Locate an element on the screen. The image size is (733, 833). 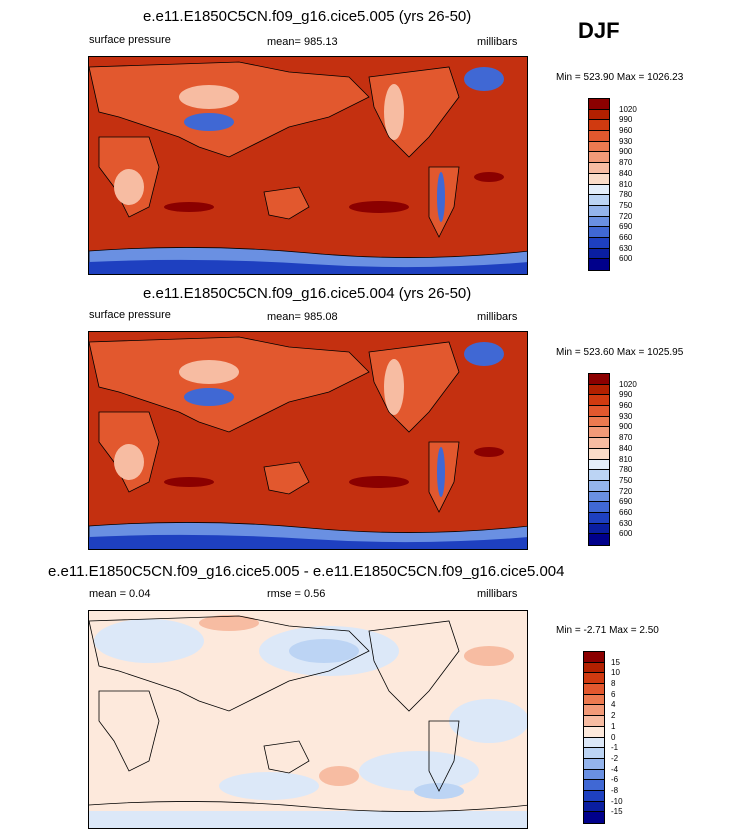
colorbar-label: 2 is located at coordinates (613, 716).